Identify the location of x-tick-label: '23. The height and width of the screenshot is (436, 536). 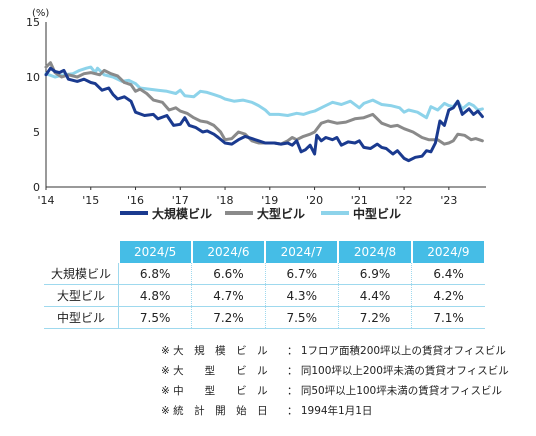
(448, 200).